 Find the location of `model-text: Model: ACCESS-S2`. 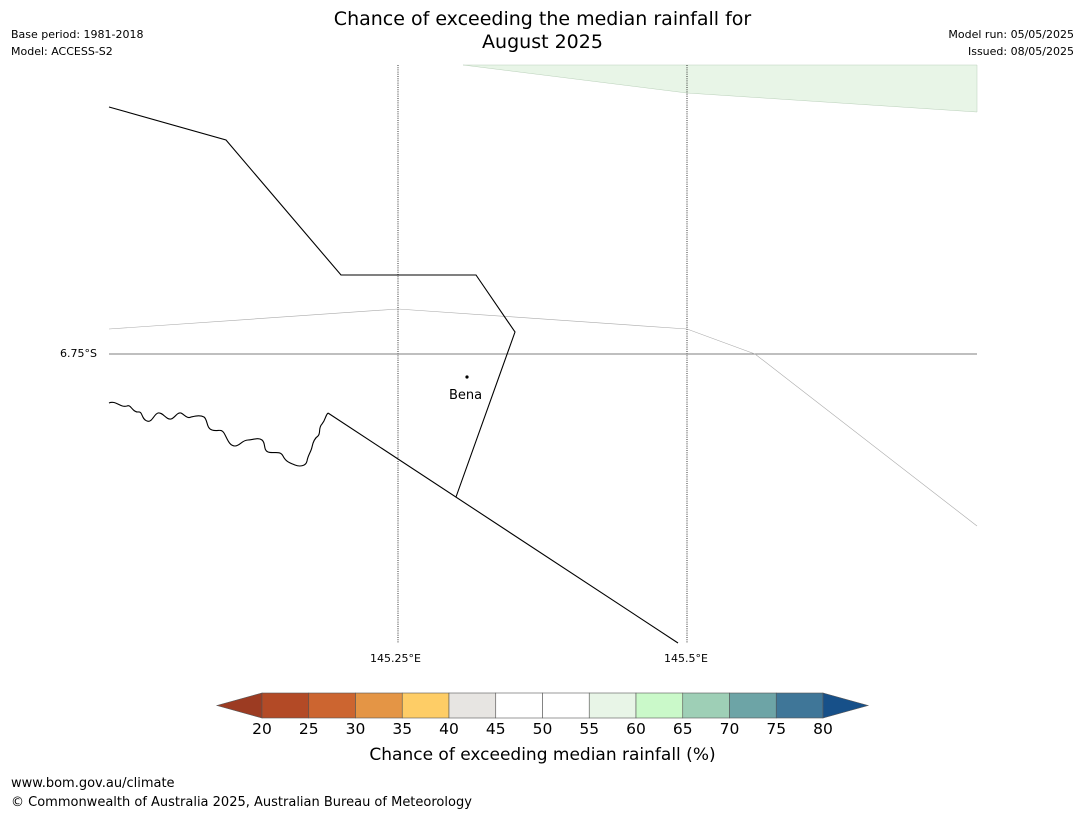

model-text: Model: ACCESS-S2 is located at coordinates (62, 51).